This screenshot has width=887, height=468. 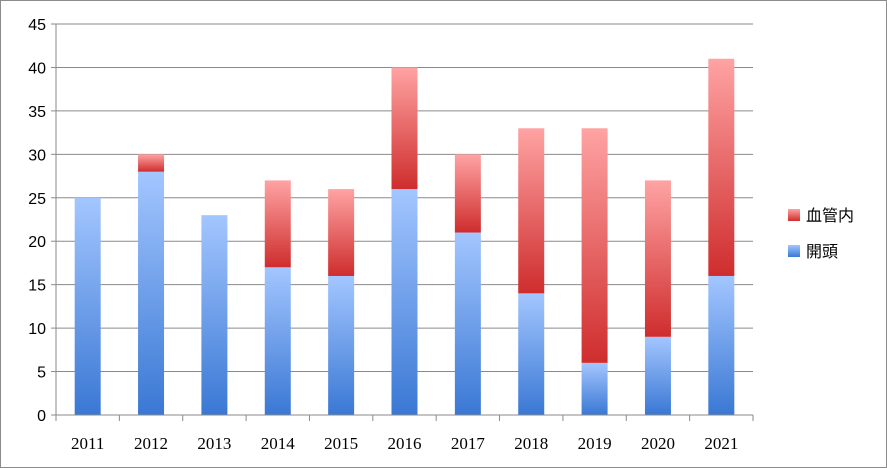 What do you see at coordinates (658, 443) in the screenshot?
I see `x-tick-label: 2020` at bounding box center [658, 443].